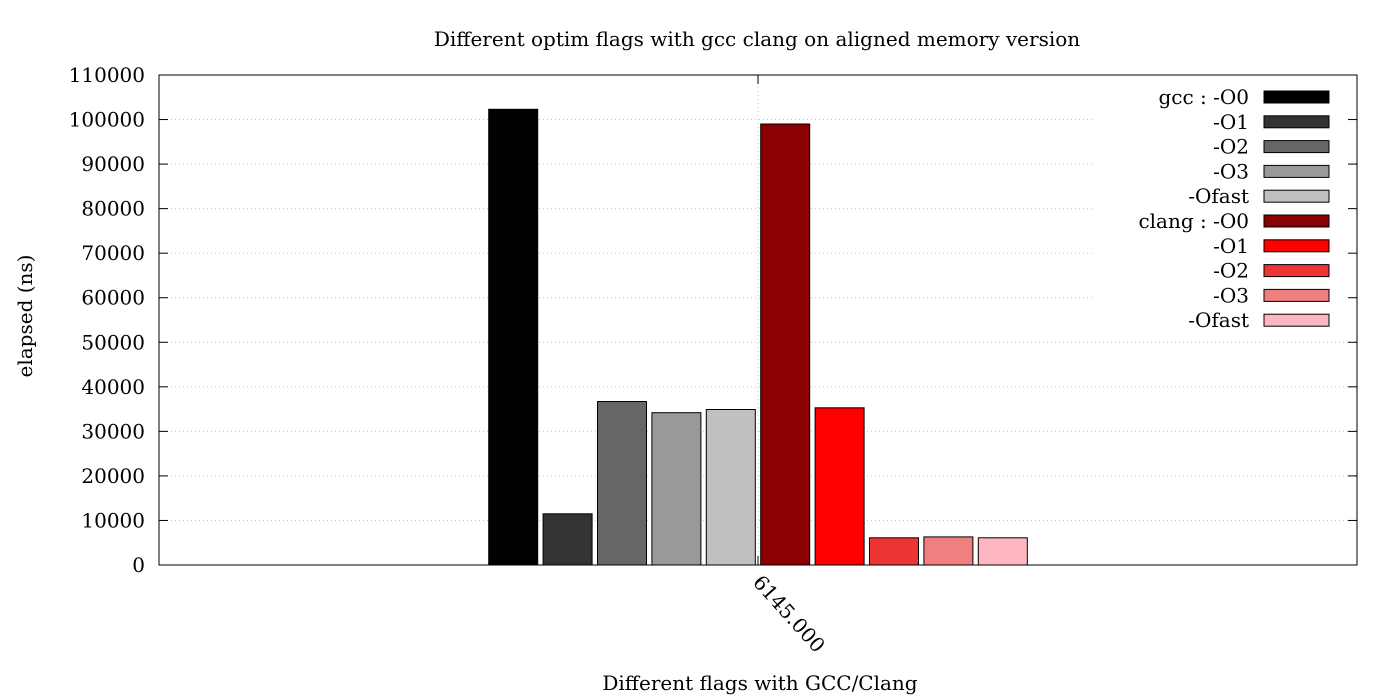  I want to click on y-tick-label-2: 20000, so click(113, 476).